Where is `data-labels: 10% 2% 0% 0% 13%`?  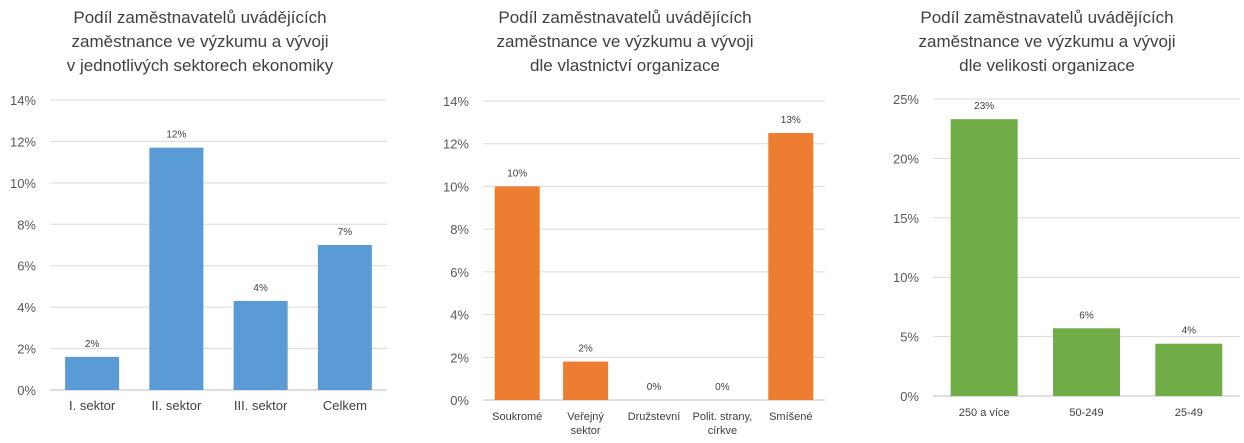
data-labels: 10% 2% 0% 0% 13% is located at coordinates (654, 254).